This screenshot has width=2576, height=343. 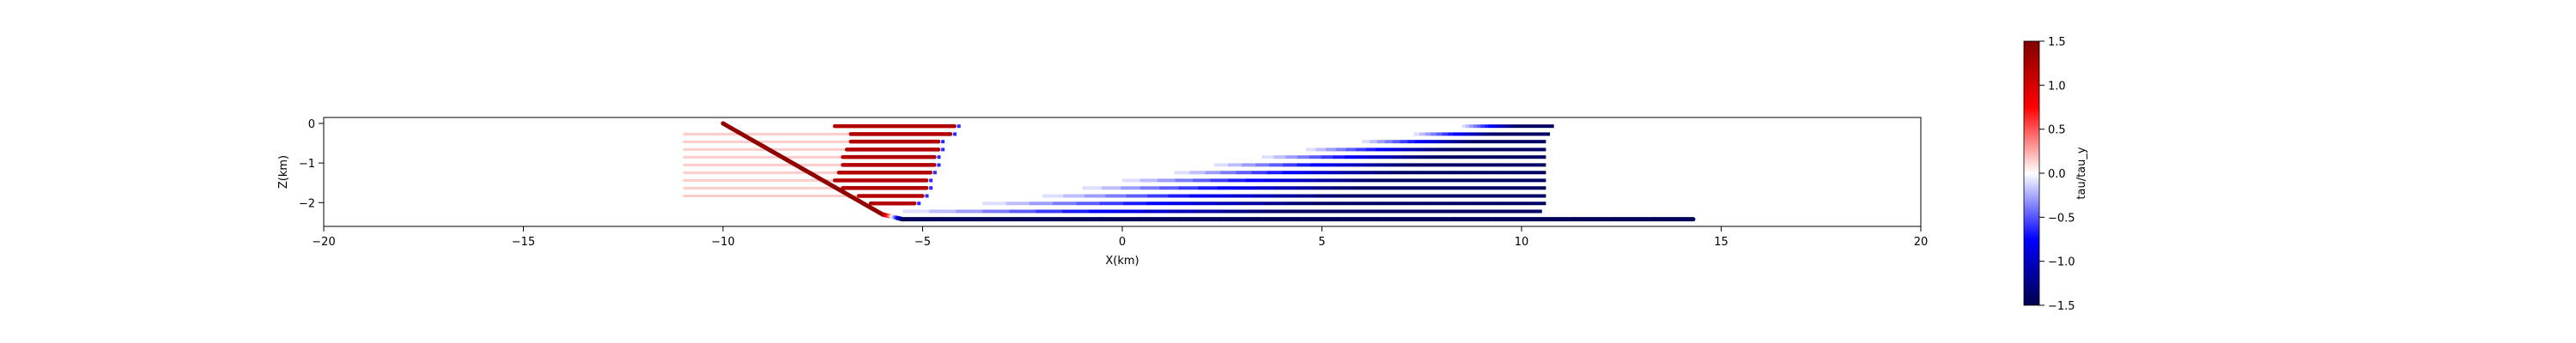 What do you see at coordinates (307, 204) in the screenshot?
I see `y-tick-label: −2` at bounding box center [307, 204].